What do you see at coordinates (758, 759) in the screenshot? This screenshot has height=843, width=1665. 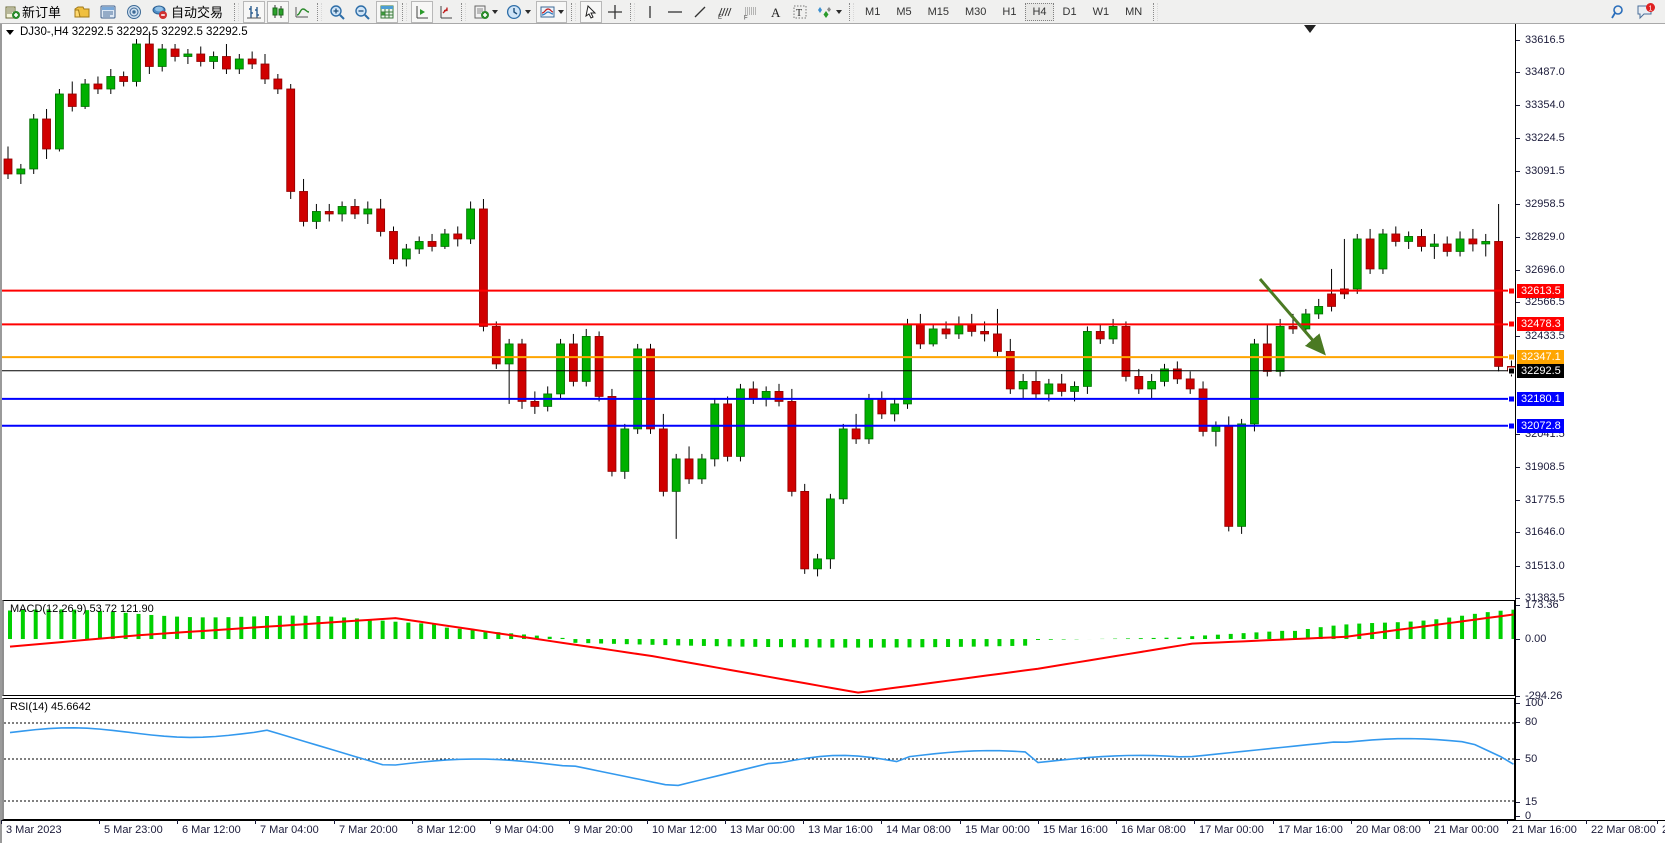 I see `rsi-pane: RSI(14) 45.6642` at bounding box center [758, 759].